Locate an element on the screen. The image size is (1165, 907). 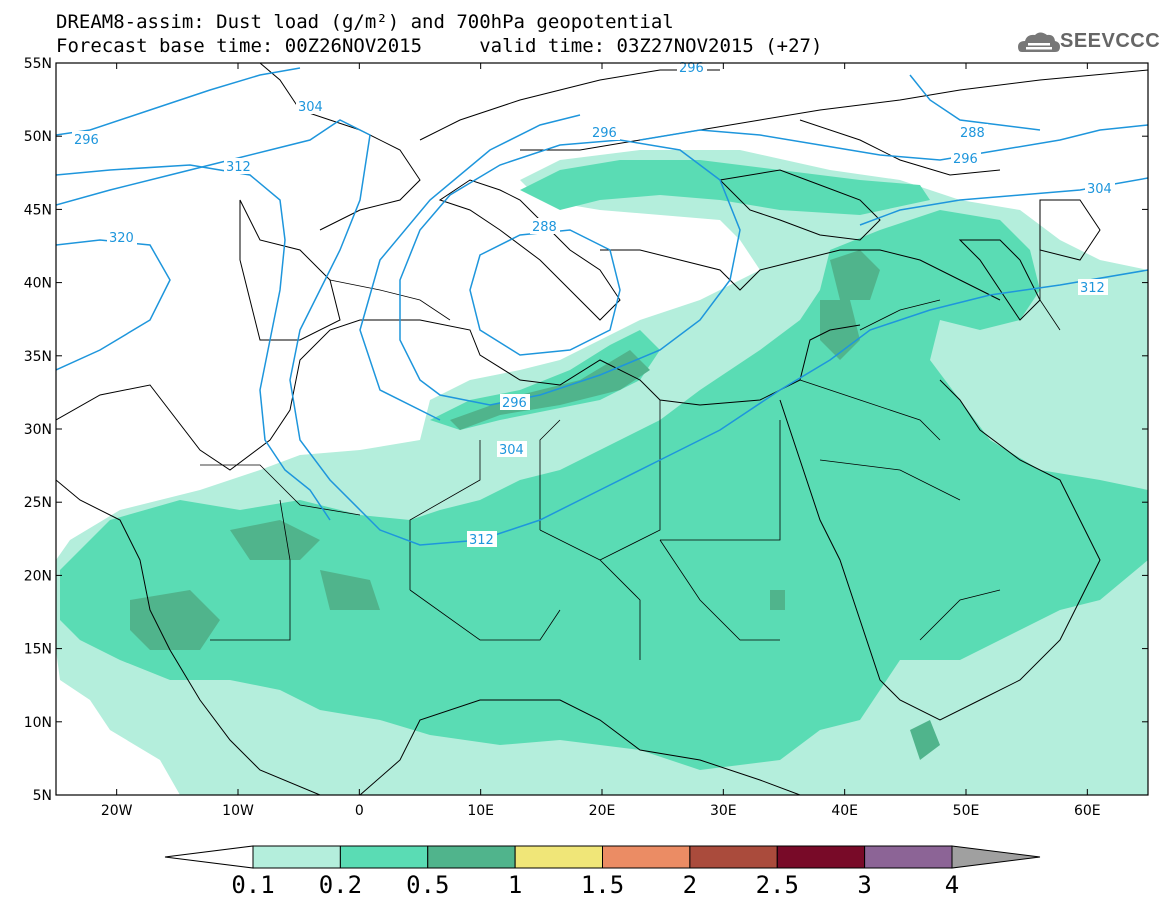
colorbar-label: 0.1 is located at coordinates (252, 885).